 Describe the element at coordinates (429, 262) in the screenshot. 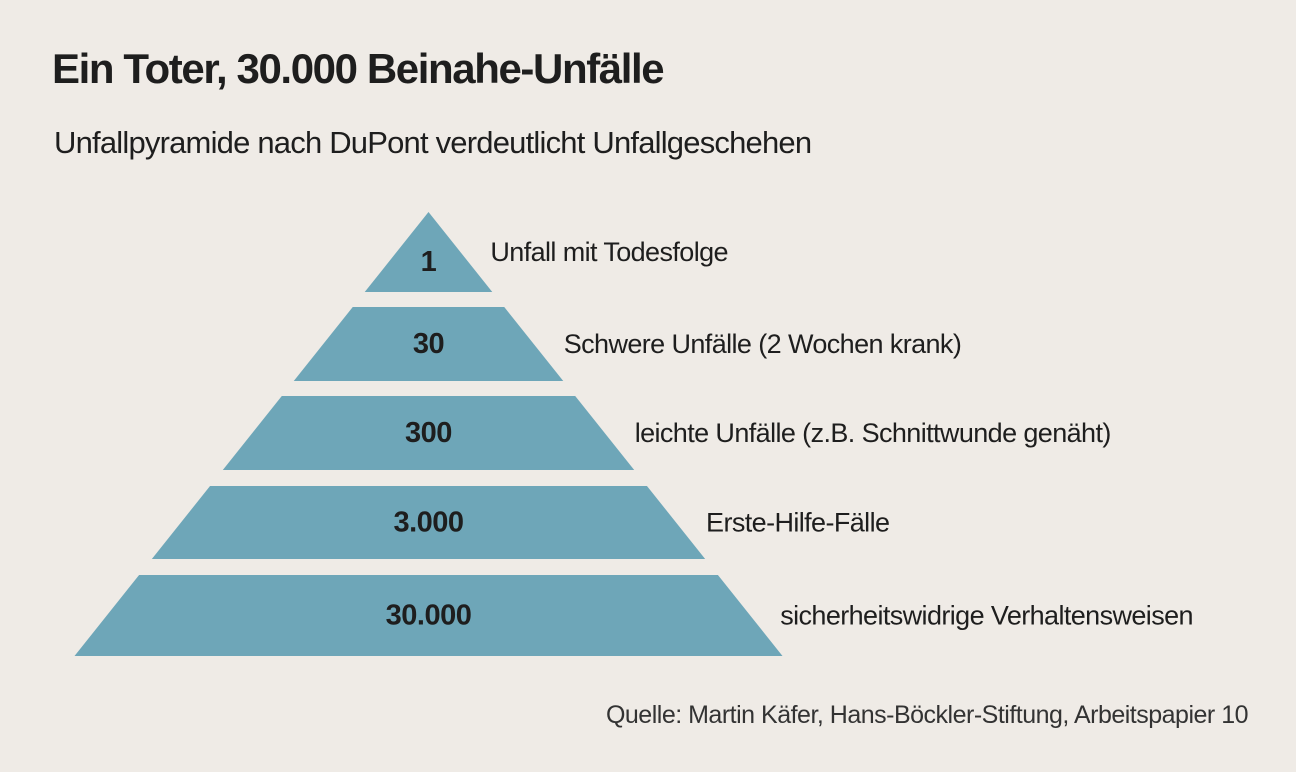

I see `level-count: 1` at that location.